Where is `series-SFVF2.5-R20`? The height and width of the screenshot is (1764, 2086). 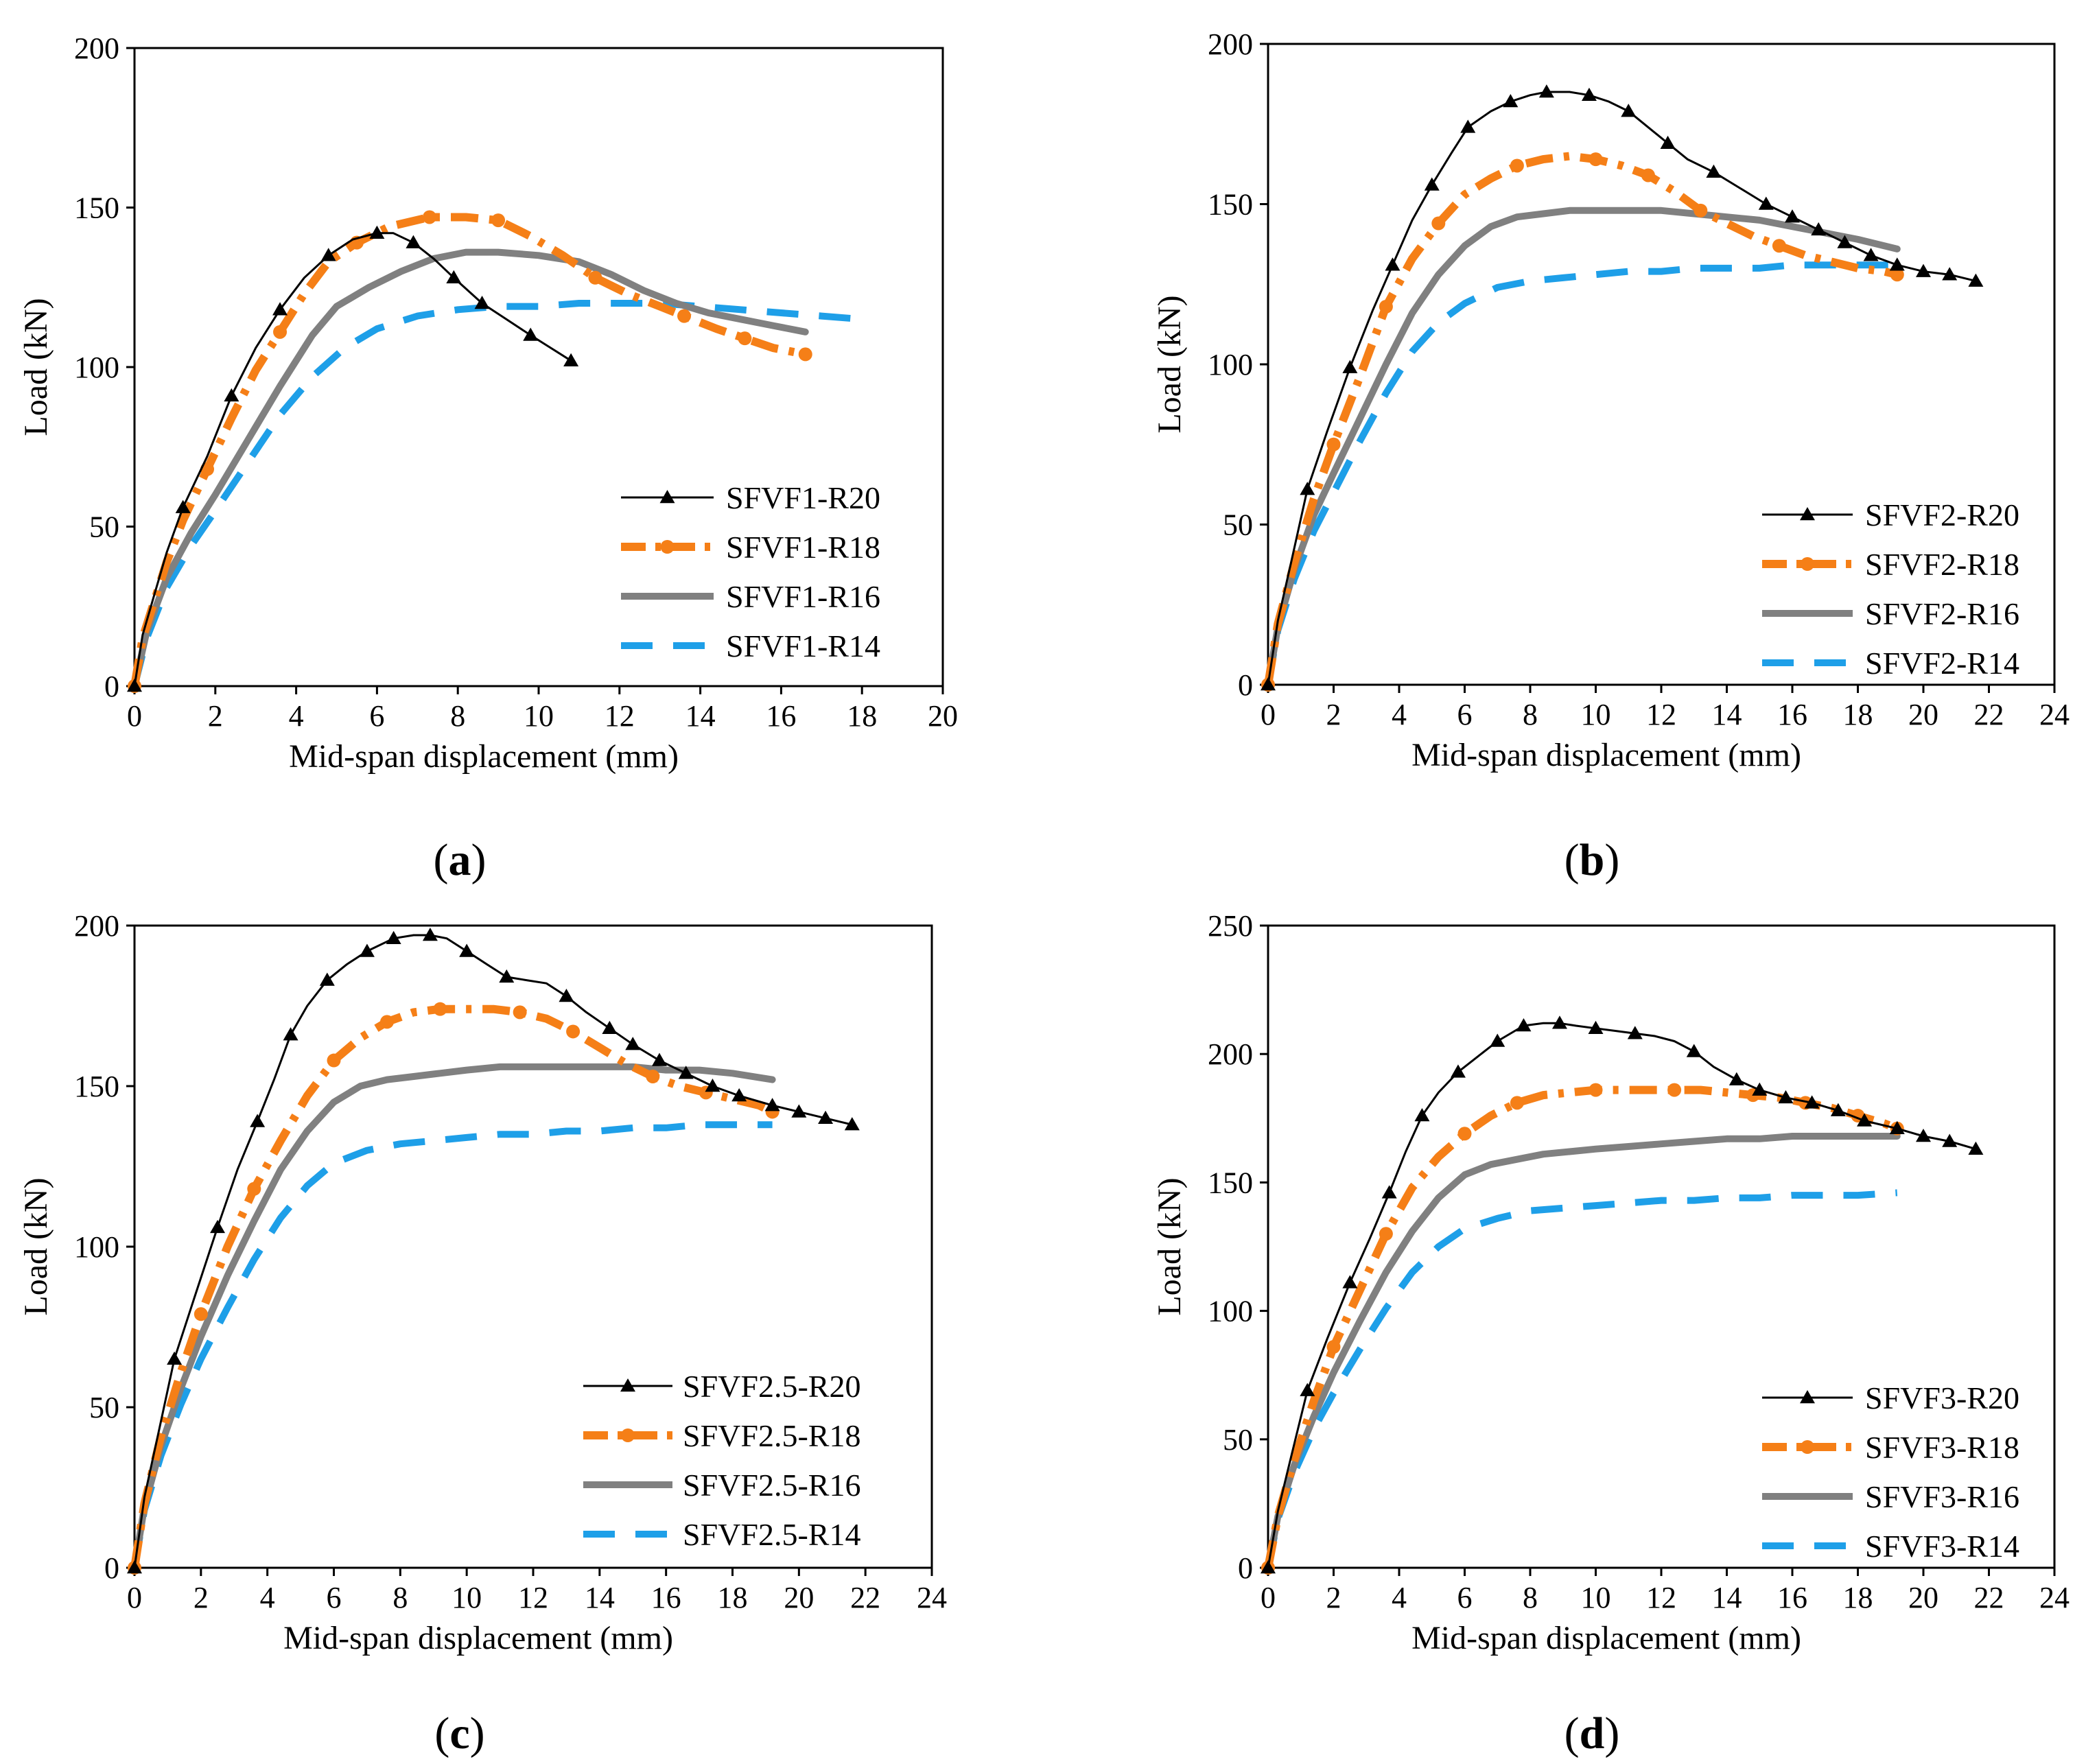 series-SFVF2.5-R20 is located at coordinates (494, 1251).